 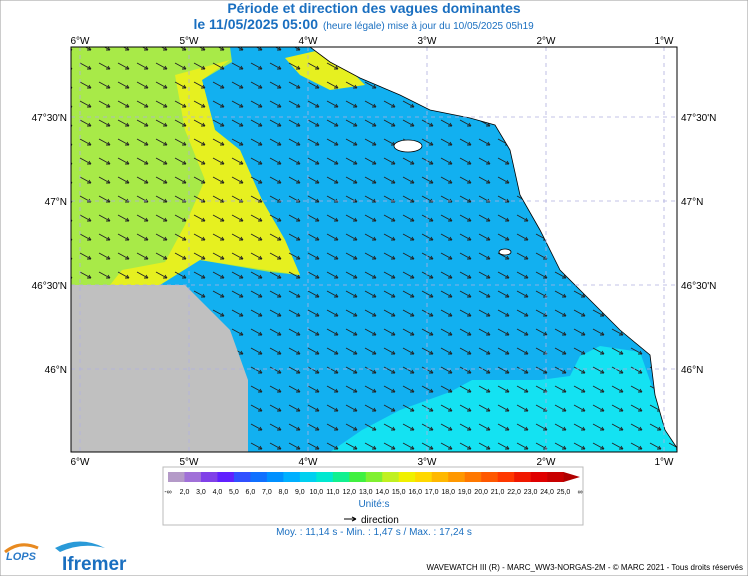 I want to click on colorbar-label: 11,0, so click(x=332, y=492).